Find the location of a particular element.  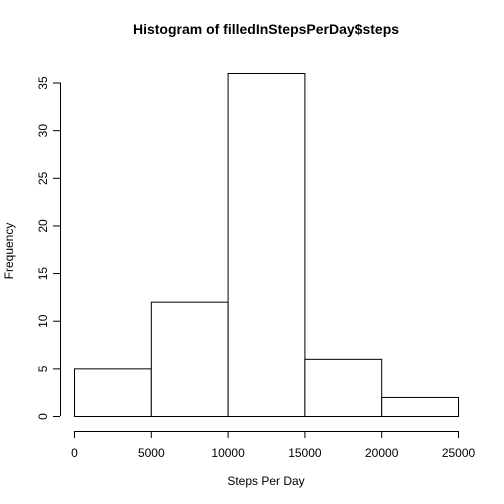

x-tick-label-4: 20000 is located at coordinates (382, 453).